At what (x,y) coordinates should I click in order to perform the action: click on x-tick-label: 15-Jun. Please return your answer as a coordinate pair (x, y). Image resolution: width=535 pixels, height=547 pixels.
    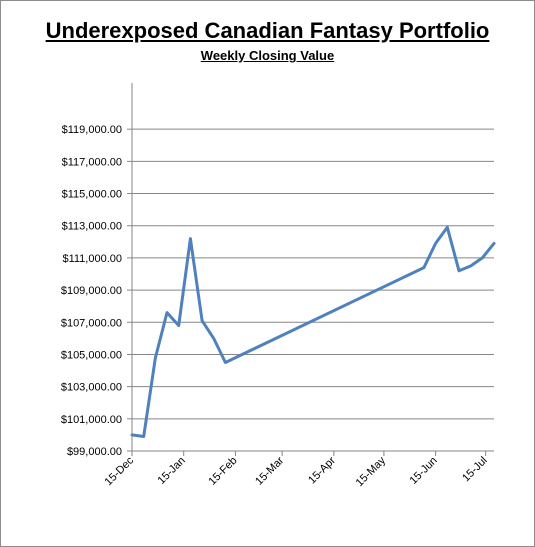
    Looking at the image, I should click on (423, 471).